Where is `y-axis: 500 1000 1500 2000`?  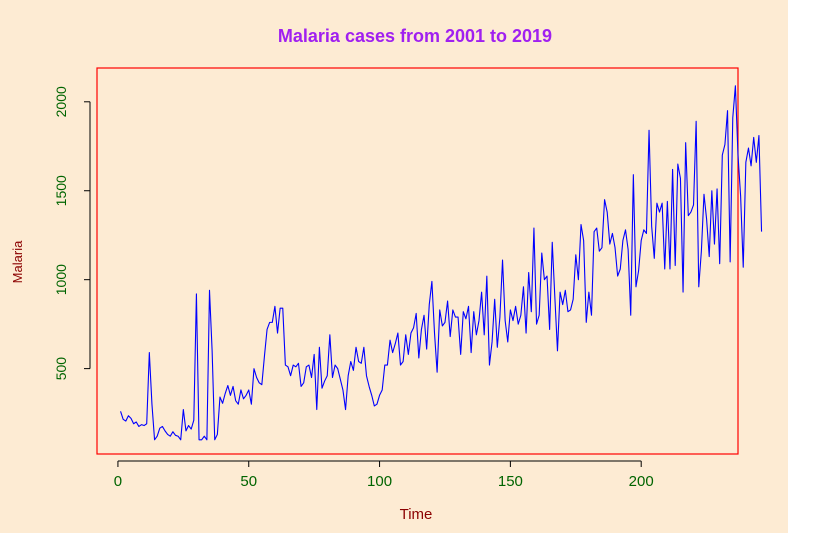 y-axis: 500 1000 1500 2000 is located at coordinates (72, 233).